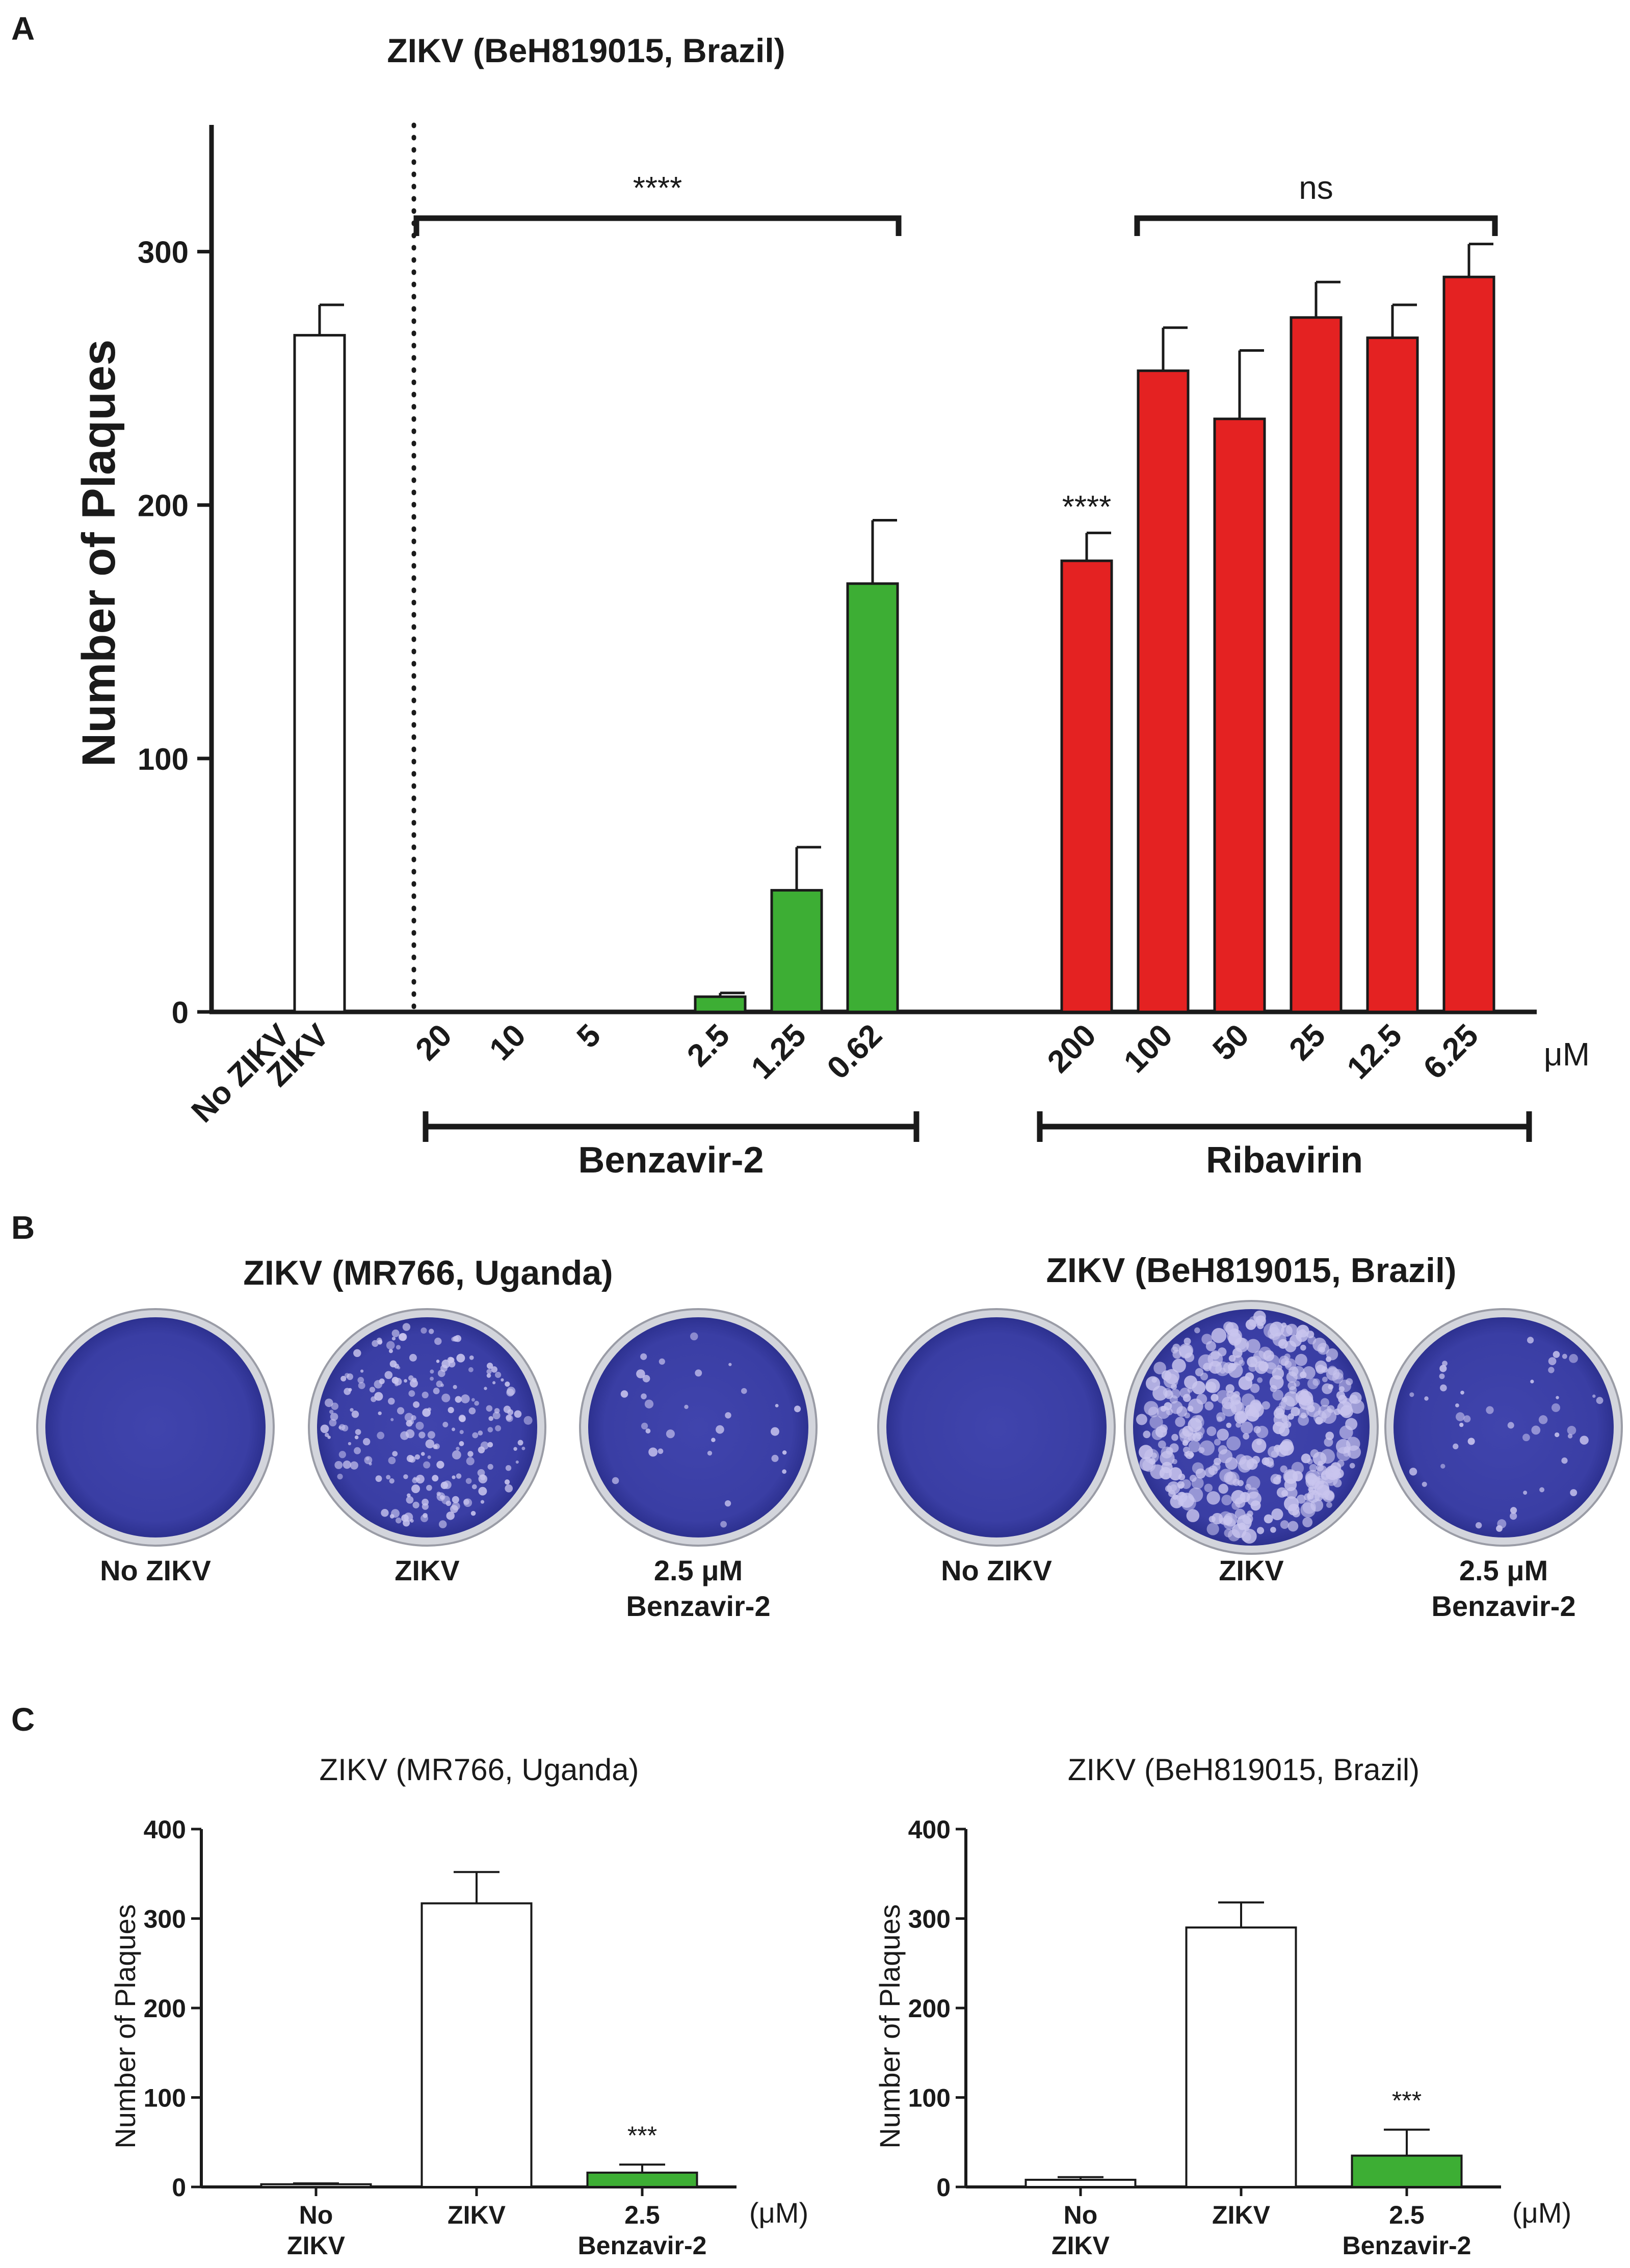 This screenshot has height=2268, width=1630. Describe the element at coordinates (1451, 1052) in the screenshot. I see `chart-a-x-tick-label: 6.25` at that location.